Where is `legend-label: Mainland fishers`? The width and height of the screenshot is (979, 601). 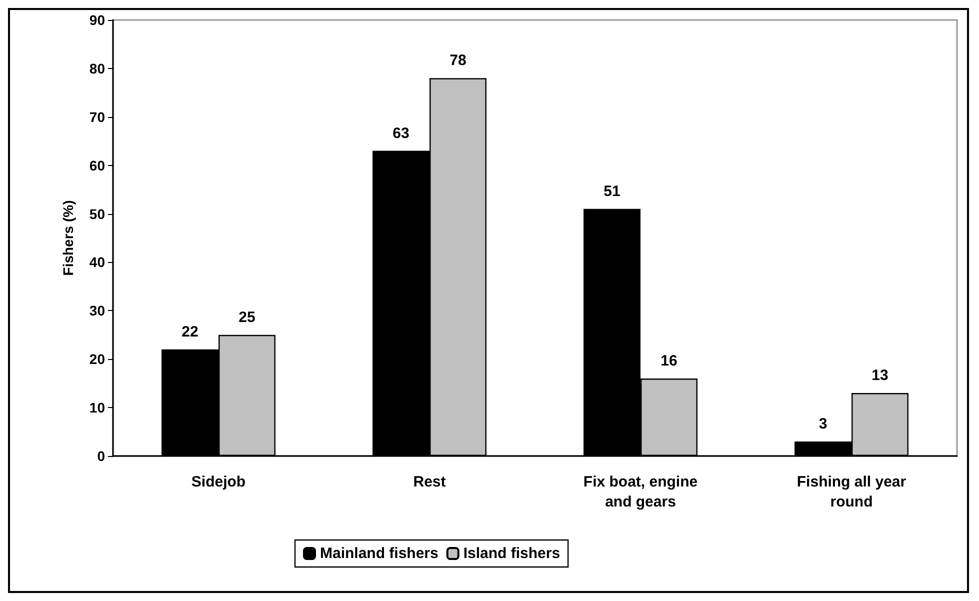
legend-label: Mainland fishers is located at coordinates (379, 553).